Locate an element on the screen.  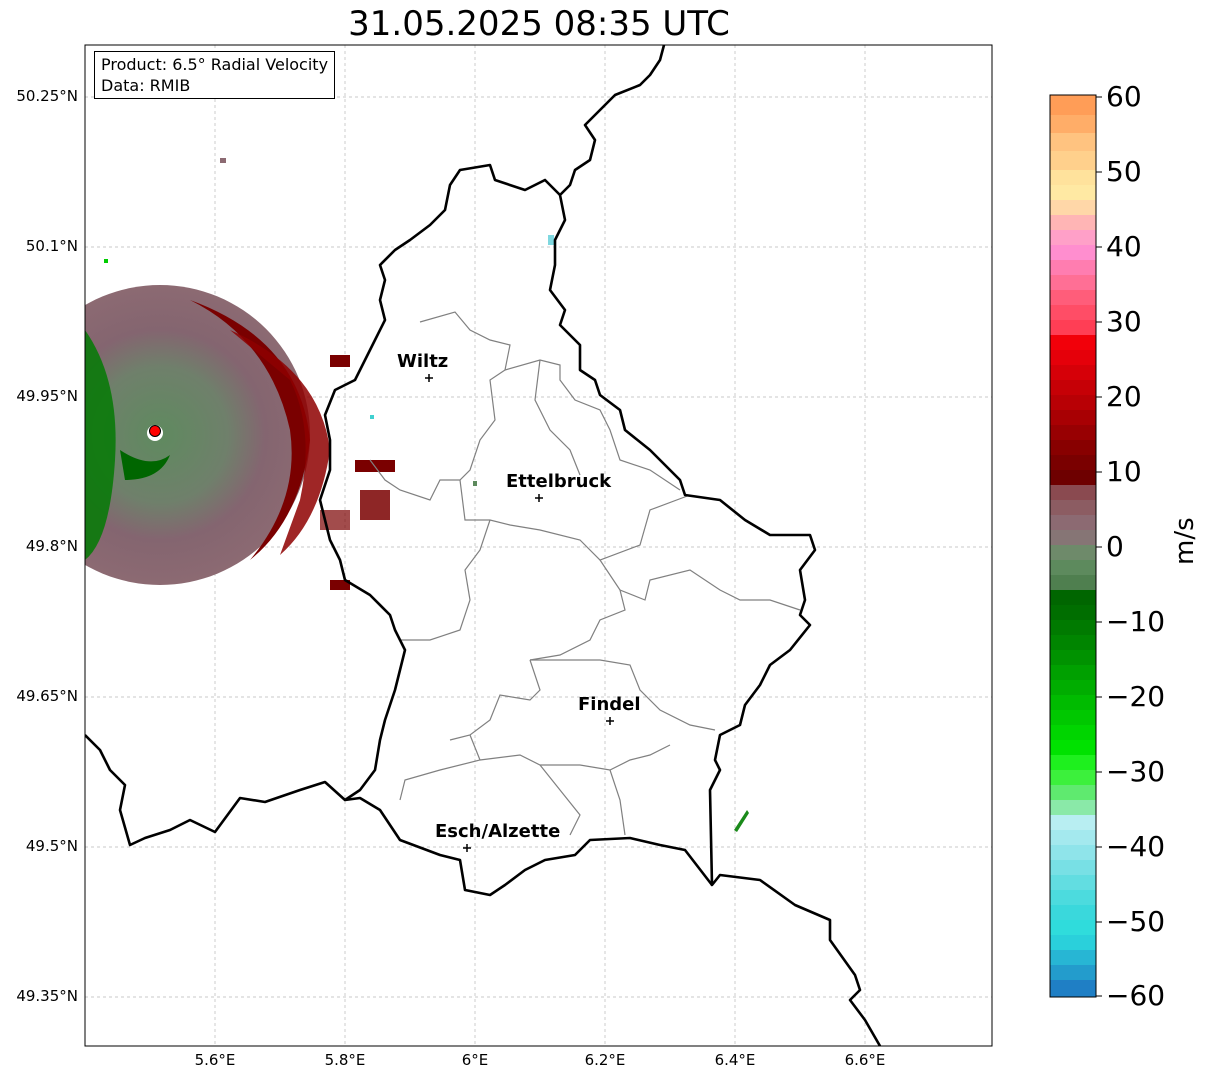
lat-label: 49.65°N is located at coordinates (47, 696).